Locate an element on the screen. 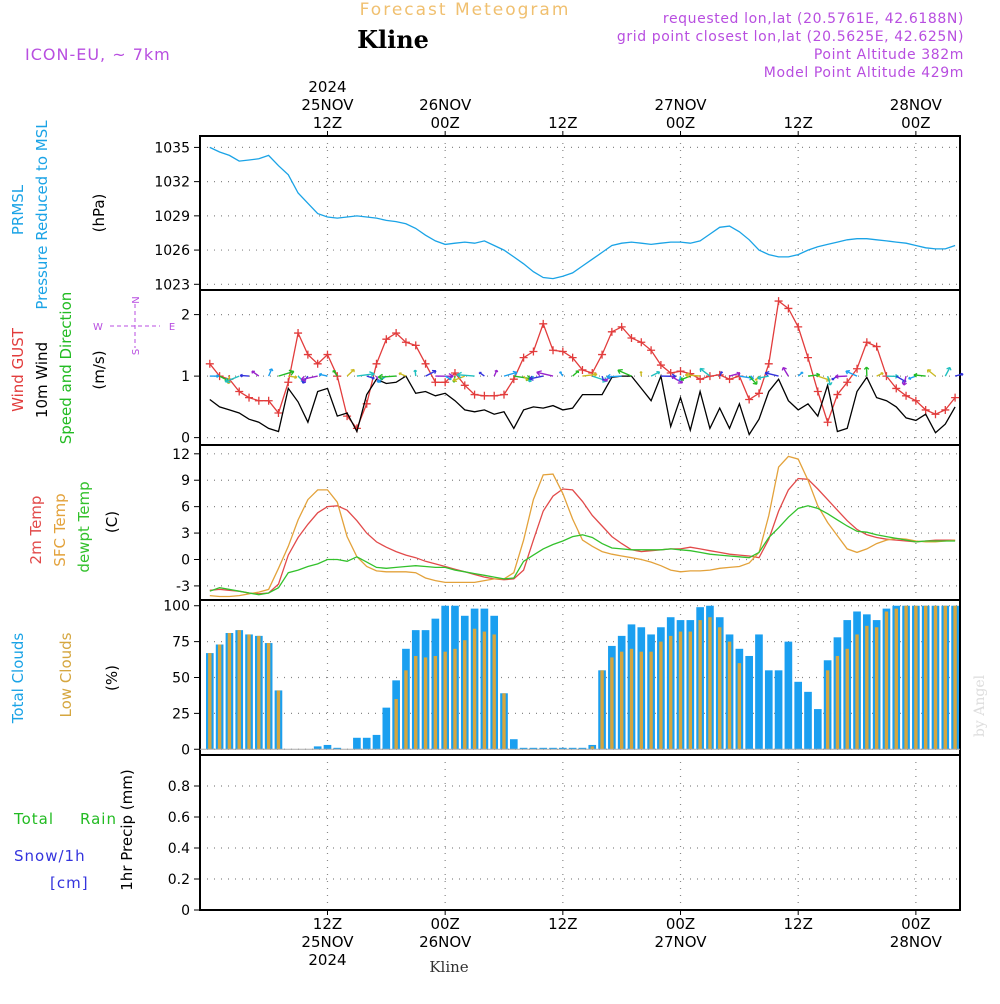 The image size is (1000, 1004). series-line-sfc-temp is located at coordinates (582, 526).